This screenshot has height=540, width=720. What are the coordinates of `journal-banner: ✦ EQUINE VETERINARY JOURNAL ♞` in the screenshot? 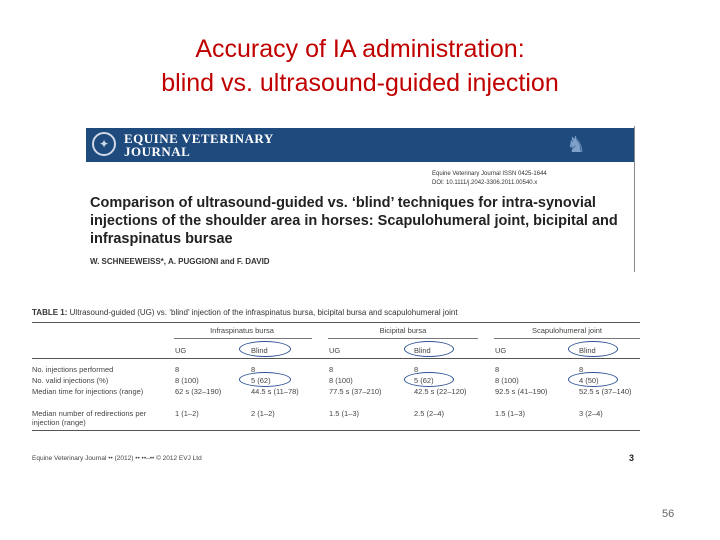 It's located at (360, 145).